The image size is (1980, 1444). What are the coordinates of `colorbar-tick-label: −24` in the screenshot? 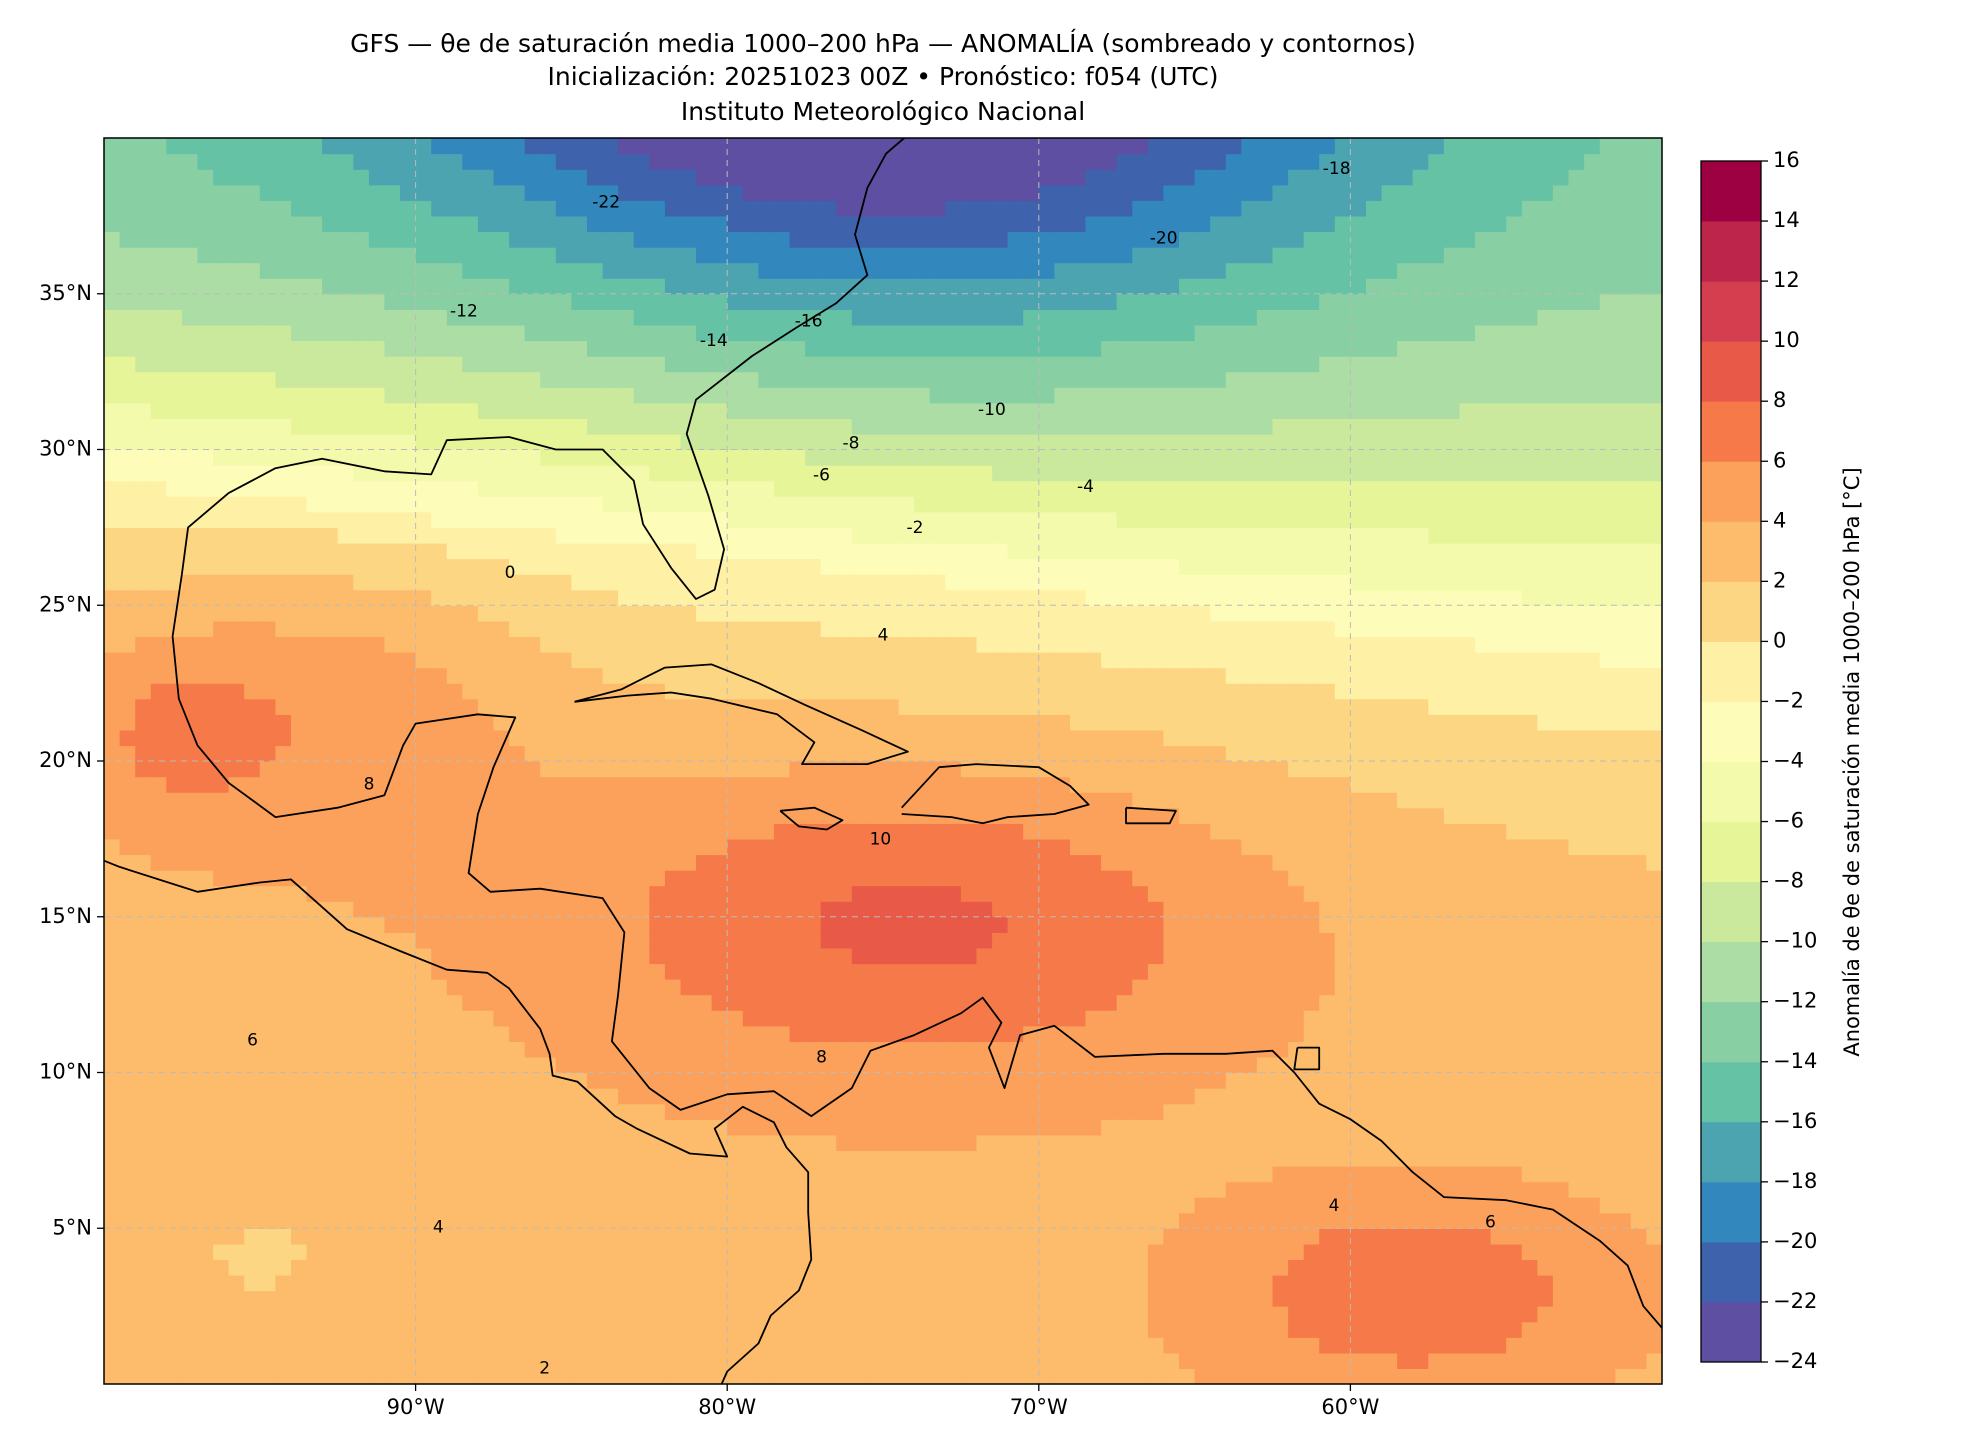 It's located at (1795, 1361).